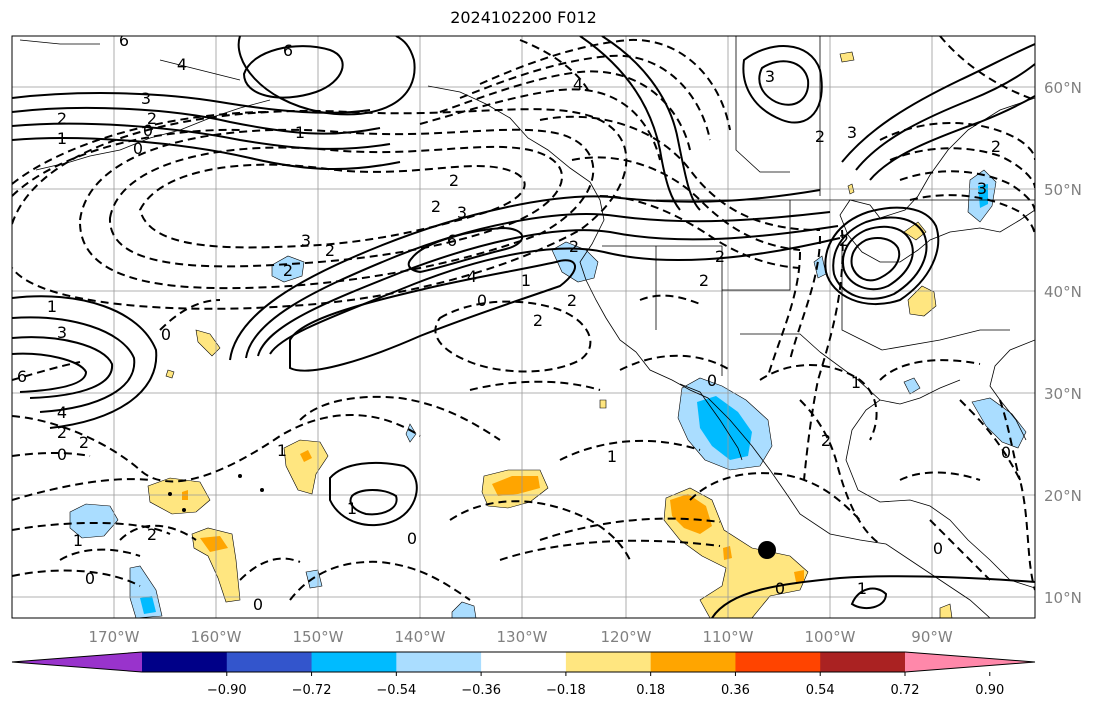 The image size is (1105, 712). Describe the element at coordinates (767, 550) in the screenshot. I see `location-marker` at that location.